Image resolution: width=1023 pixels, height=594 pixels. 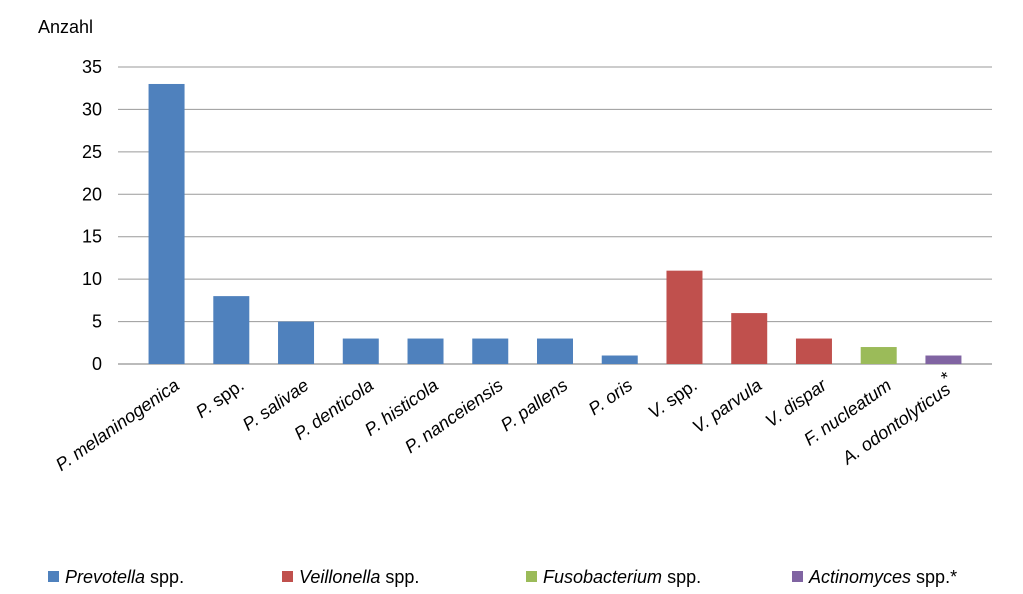 I want to click on y-tick-label: 35, so click(x=92, y=67).